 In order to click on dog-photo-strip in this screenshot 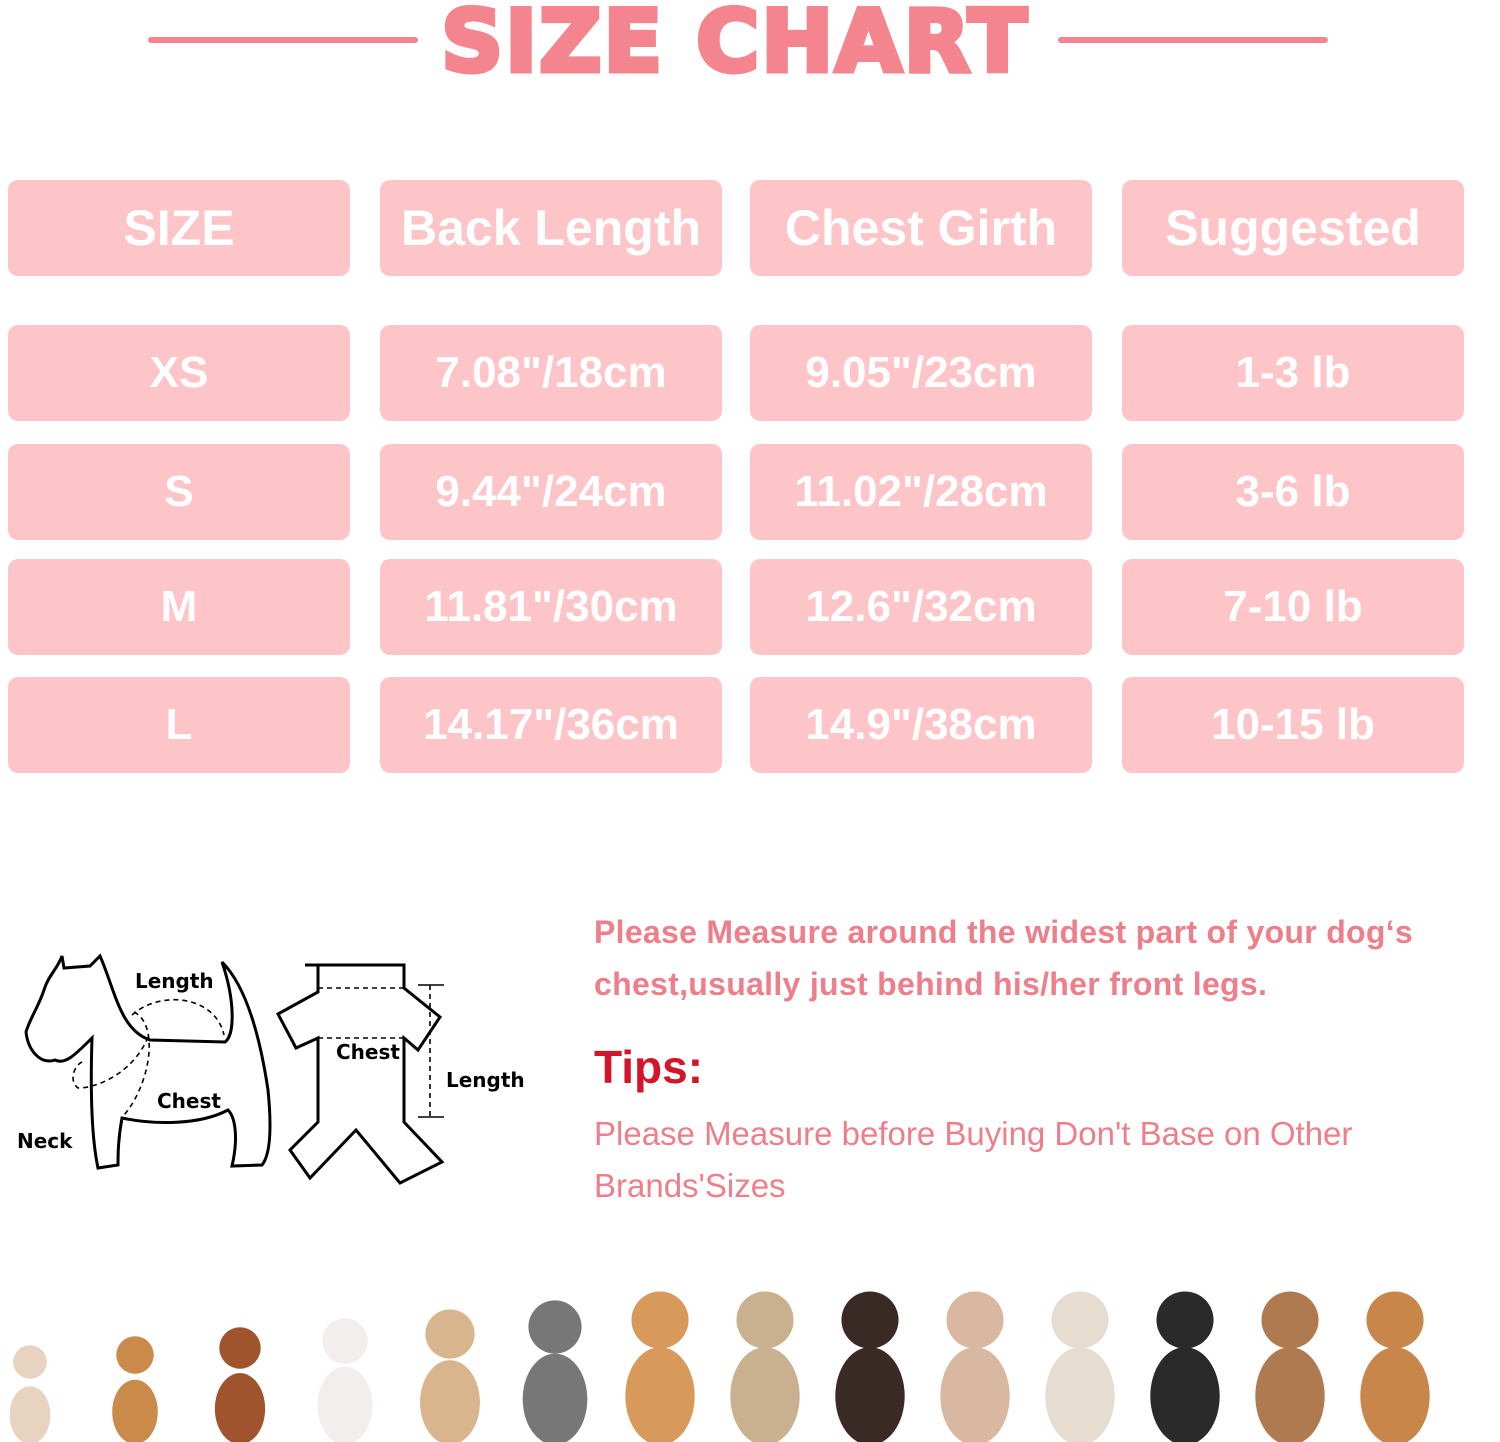, I will do `click(719, 1366)`.